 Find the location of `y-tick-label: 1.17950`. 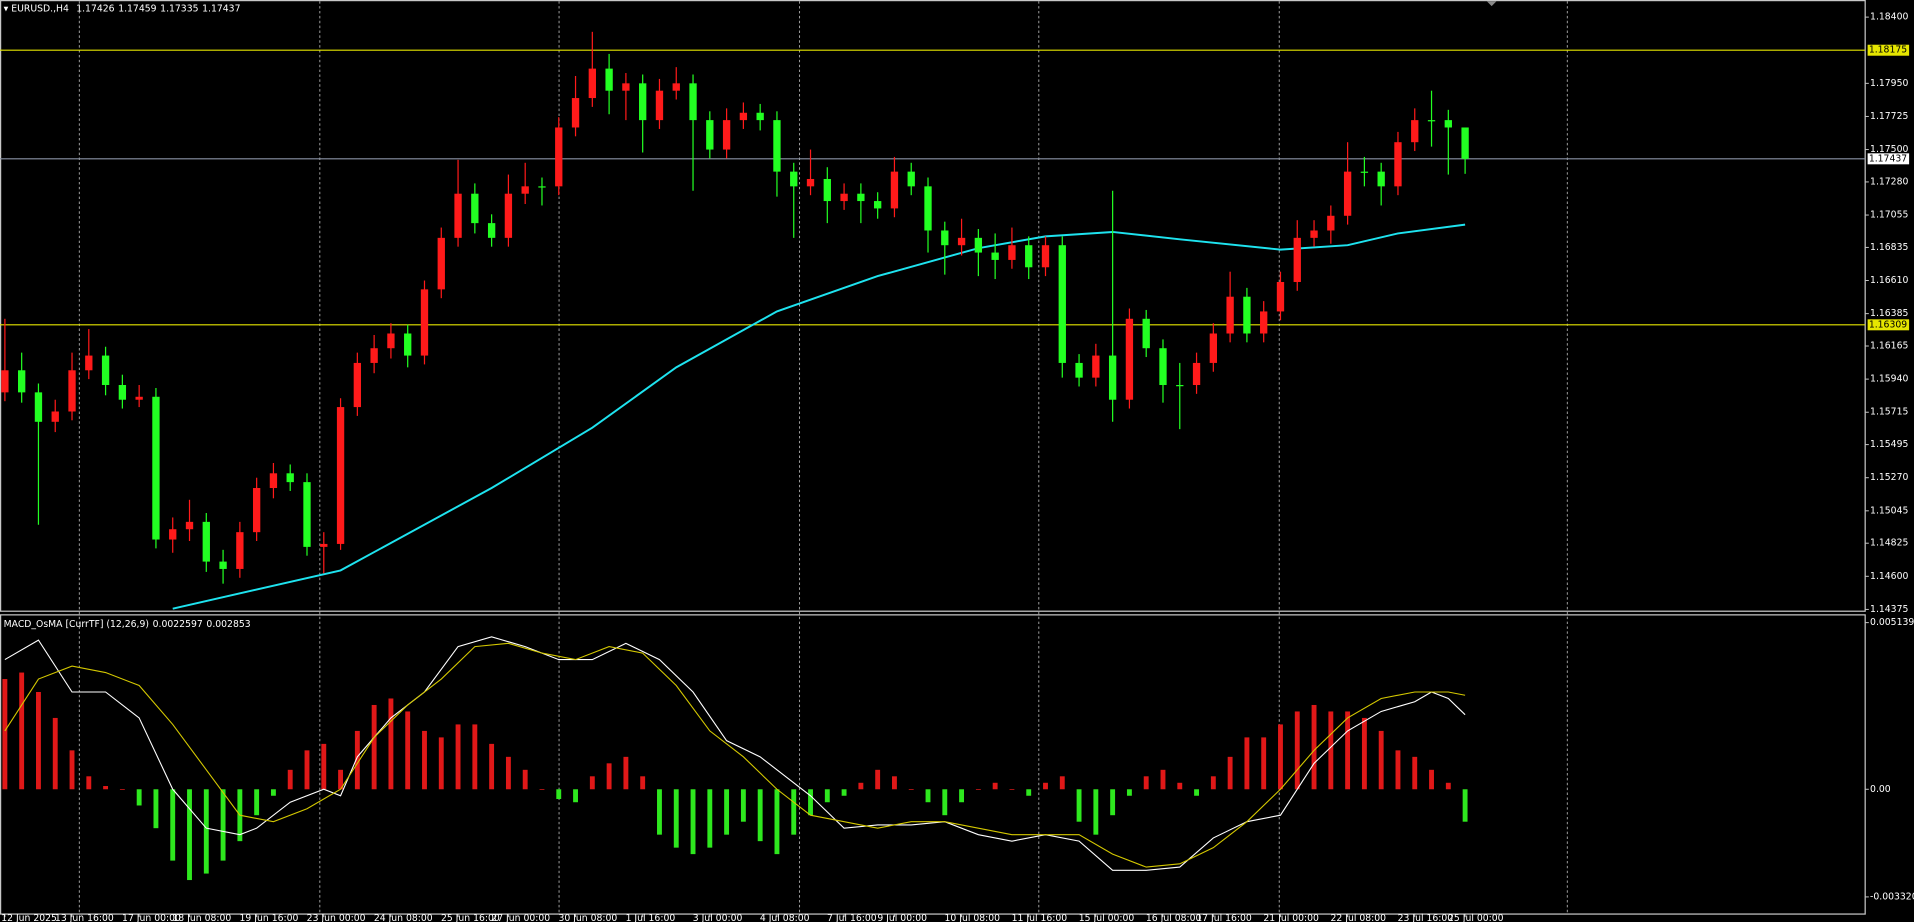

y-tick-label: 1.17950 is located at coordinates (1889, 83).